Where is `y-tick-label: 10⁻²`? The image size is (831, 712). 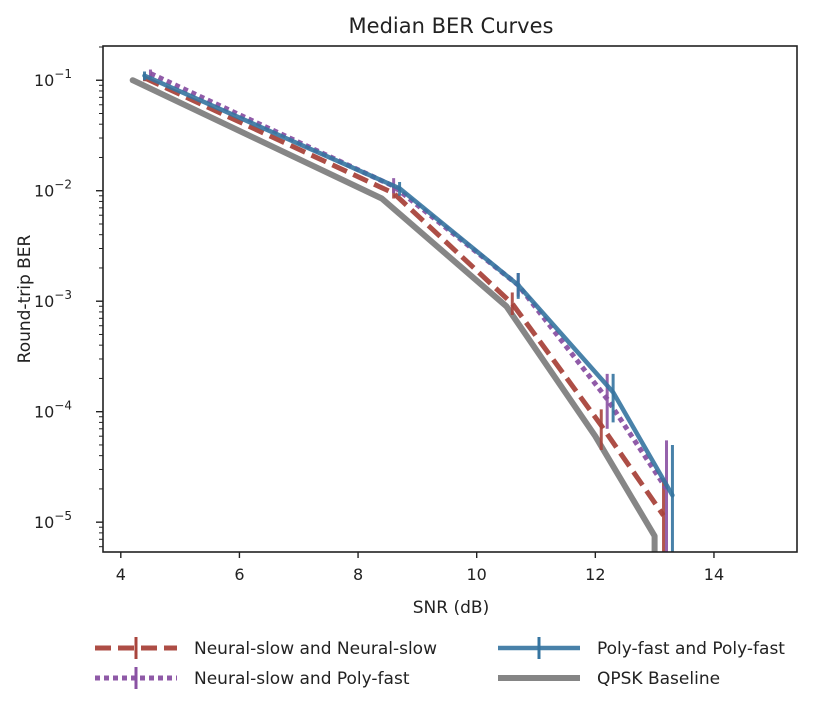
y-tick-label: 10⁻² is located at coordinates (53, 189).